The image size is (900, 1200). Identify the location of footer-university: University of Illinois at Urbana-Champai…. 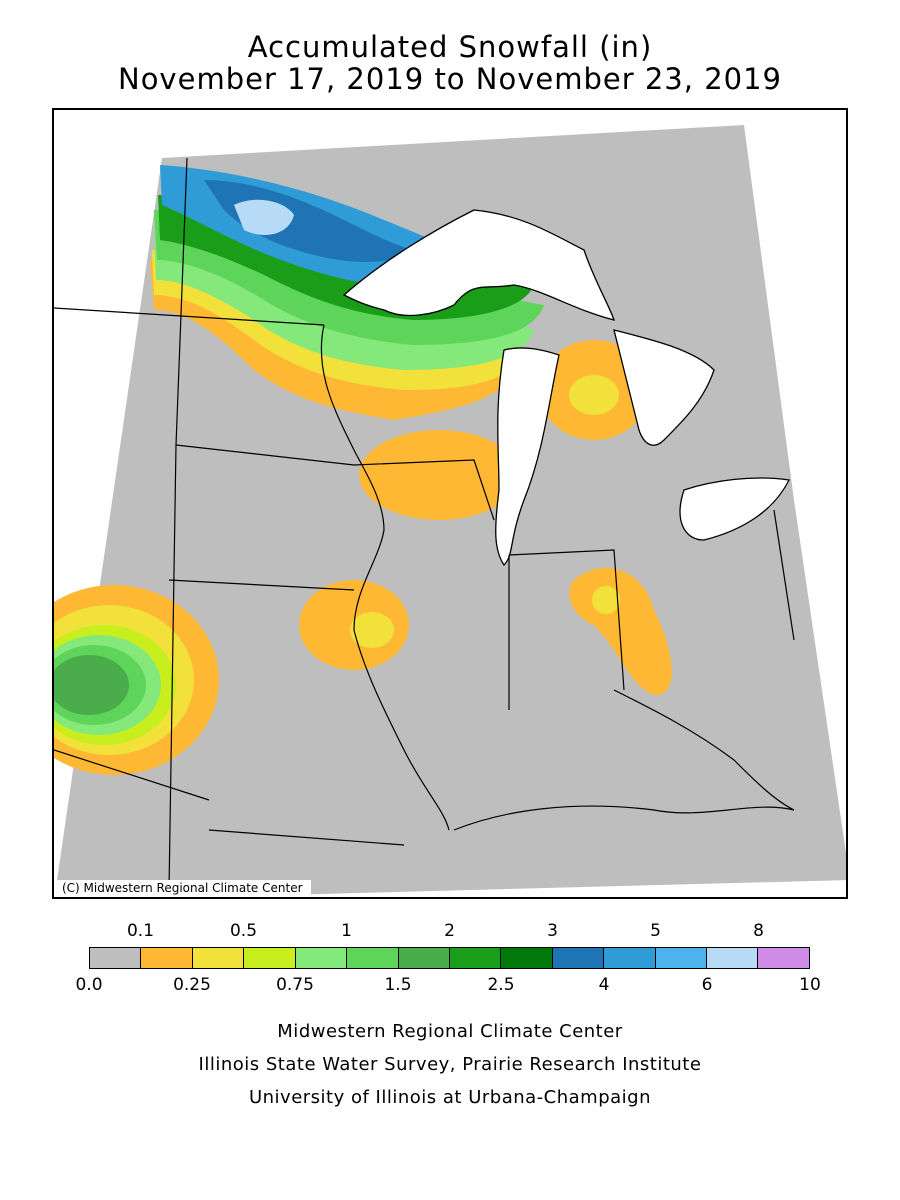
(450, 1097).